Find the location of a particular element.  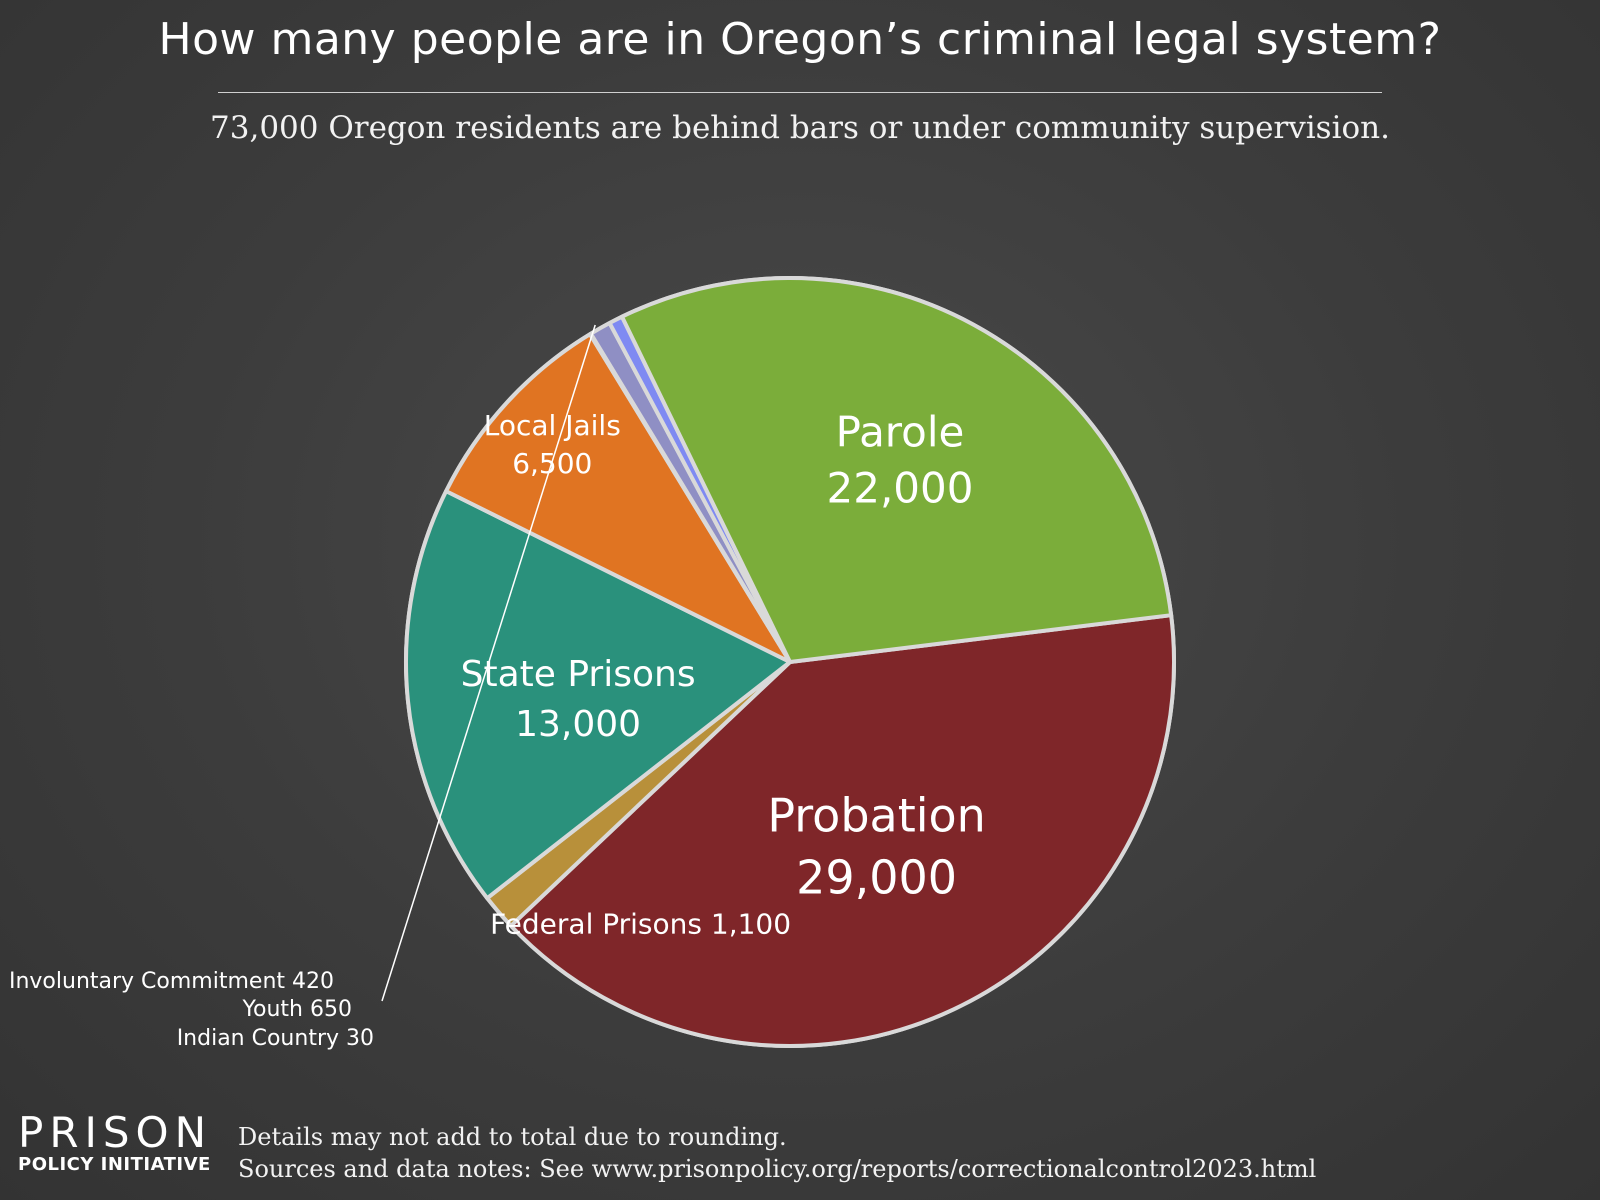

slice-value-state-prisons: 13,000 is located at coordinates (578, 724).